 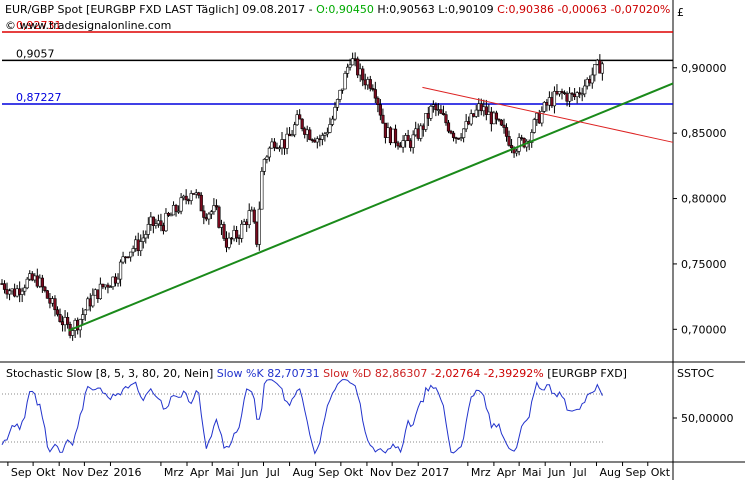 What do you see at coordinates (696, 373) in the screenshot?
I see `stoch-panel-label: SSTOC` at bounding box center [696, 373].